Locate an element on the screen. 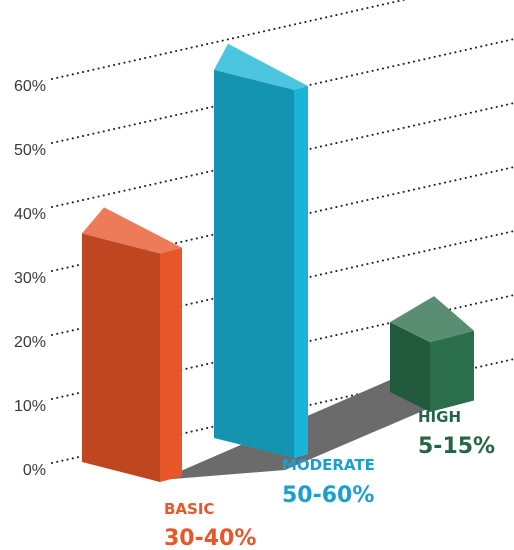  category-range-basic: 30-40% is located at coordinates (210, 538).